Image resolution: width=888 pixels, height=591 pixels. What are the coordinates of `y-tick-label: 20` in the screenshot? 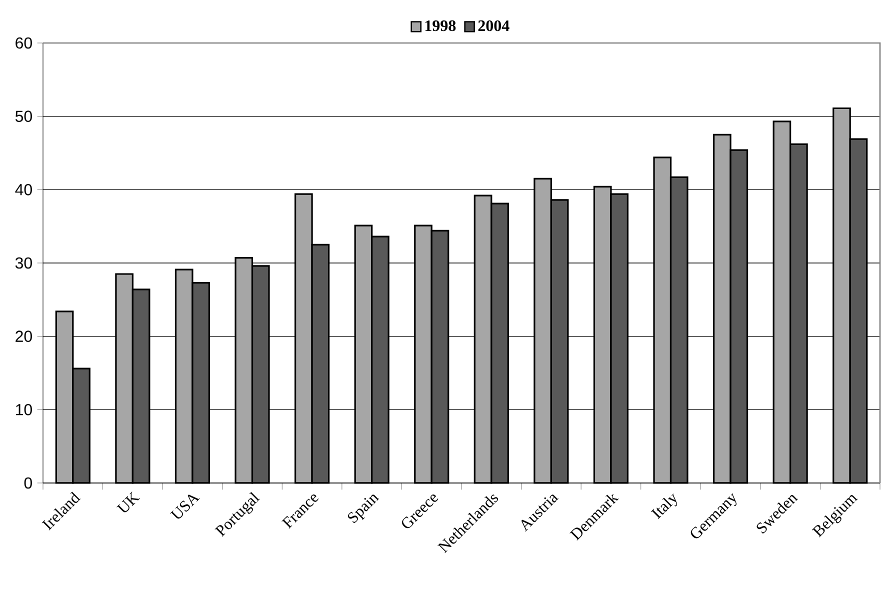 It's located at (24, 336).